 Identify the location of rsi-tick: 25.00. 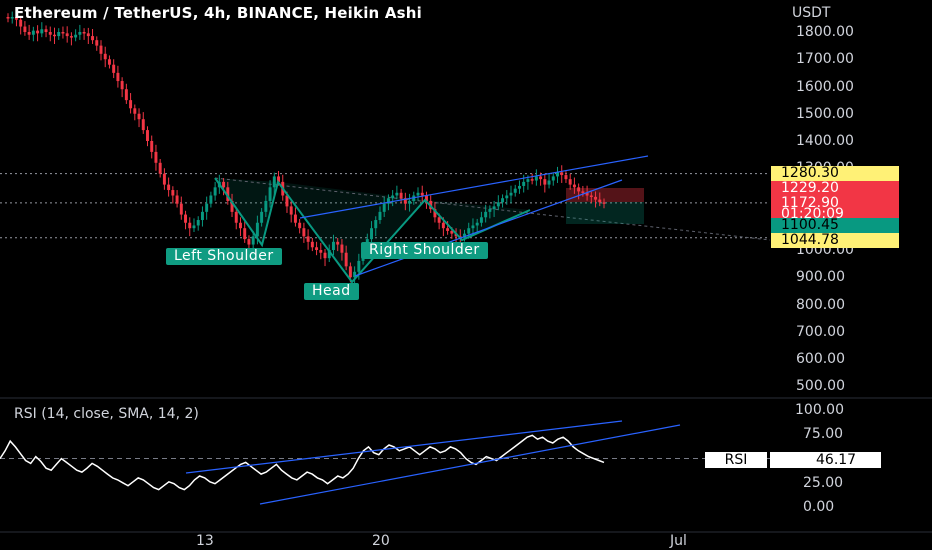
(823, 482).